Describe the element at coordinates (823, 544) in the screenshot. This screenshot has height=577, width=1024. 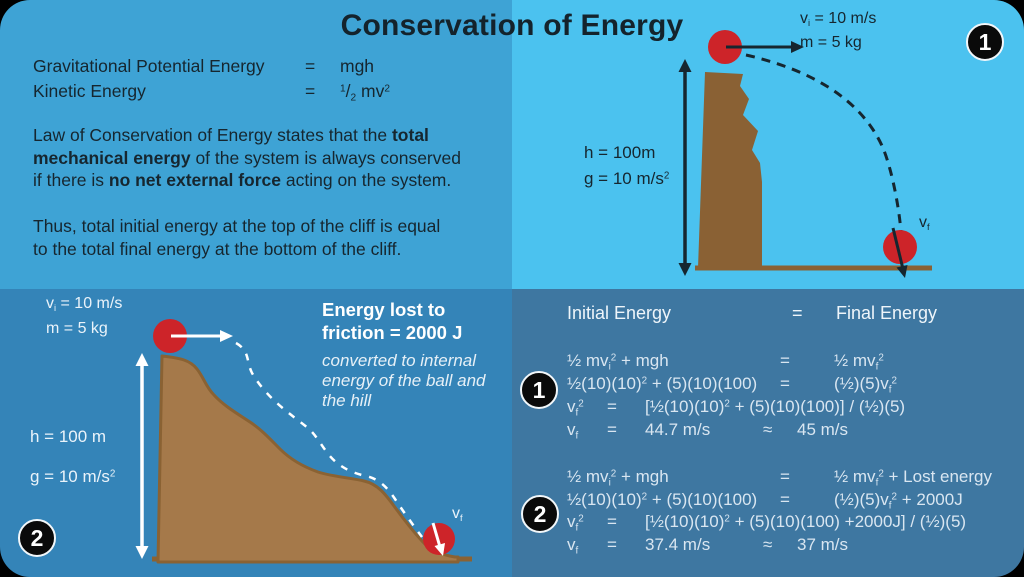
I see `case2-rounded-value: 37 m/s` at that location.